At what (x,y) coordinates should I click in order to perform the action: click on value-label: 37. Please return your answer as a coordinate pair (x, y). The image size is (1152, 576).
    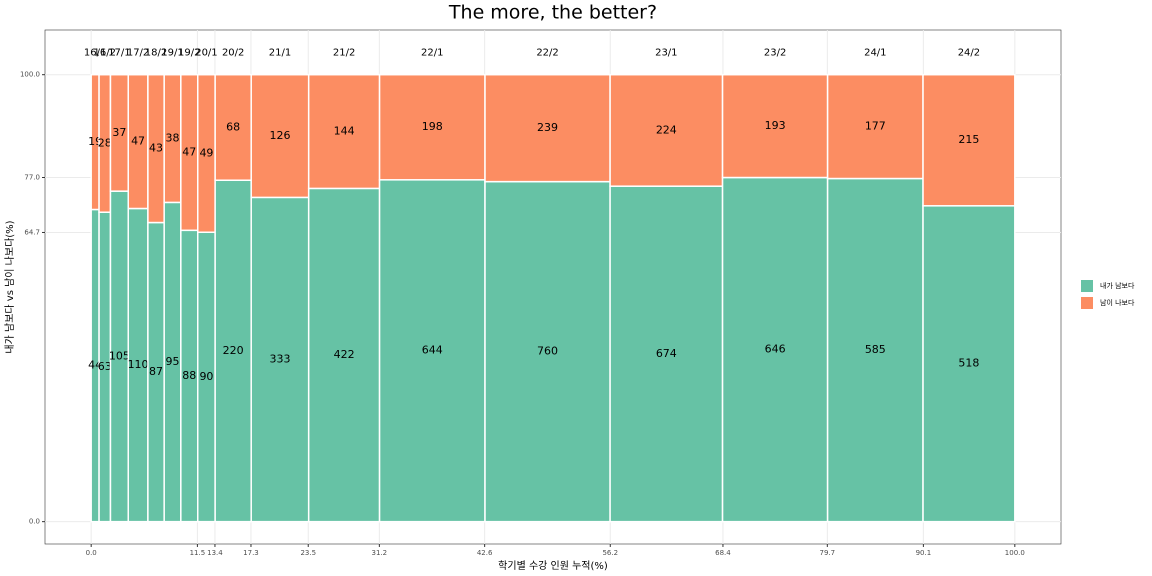
    Looking at the image, I should click on (119, 132).